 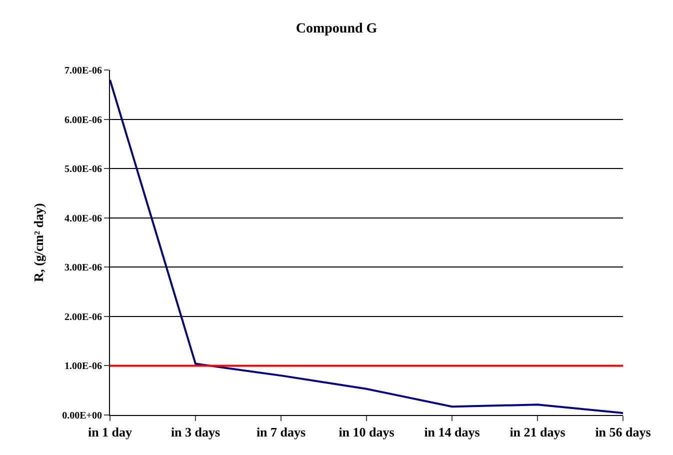 I want to click on x-tick-label: in 1 day, so click(x=110, y=432).